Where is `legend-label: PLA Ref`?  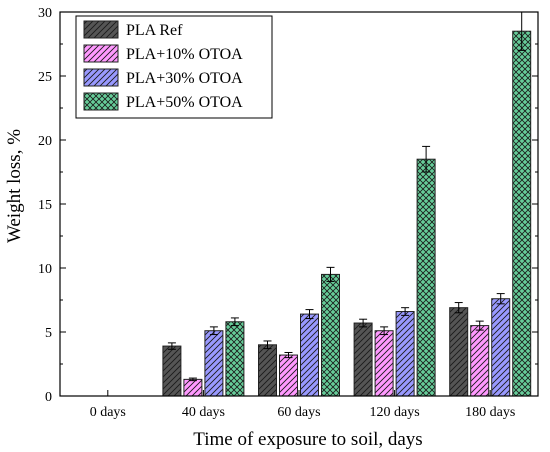 legend-label: PLA Ref is located at coordinates (154, 30).